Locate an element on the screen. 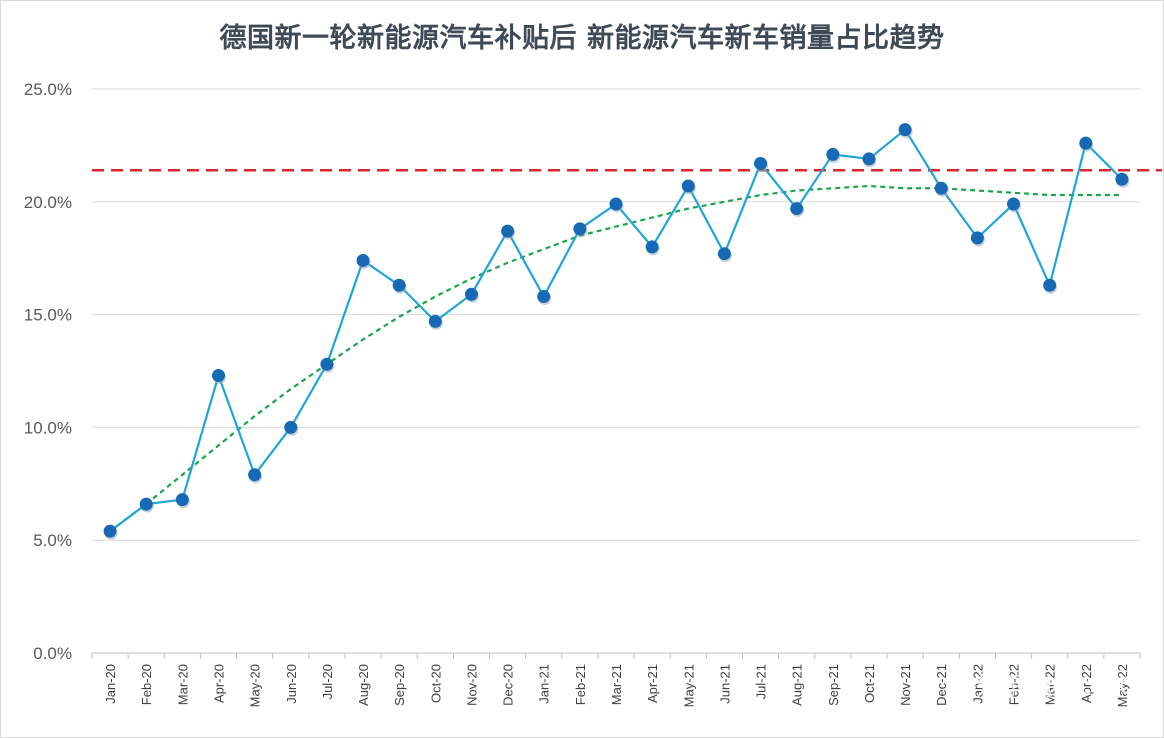 This screenshot has width=1164, height=738. x-tick-label: Jan-21 is located at coordinates (544, 684).